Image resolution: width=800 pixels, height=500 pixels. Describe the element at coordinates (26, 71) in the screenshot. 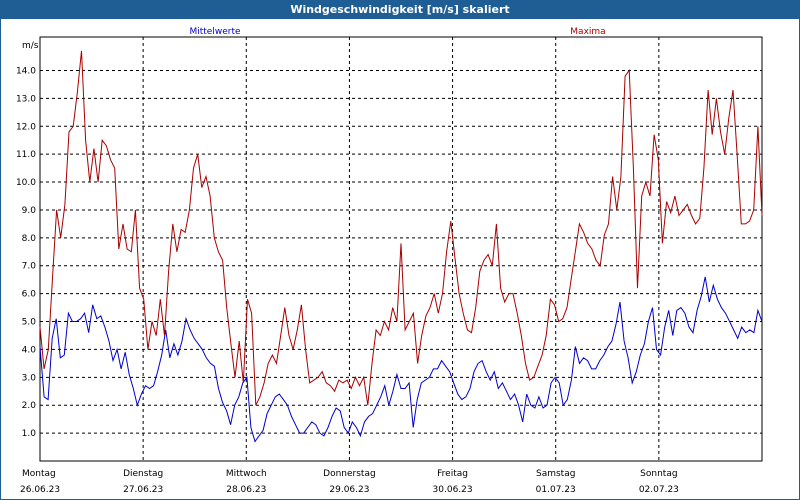

I see `y-tick-label: 14.0` at that location.